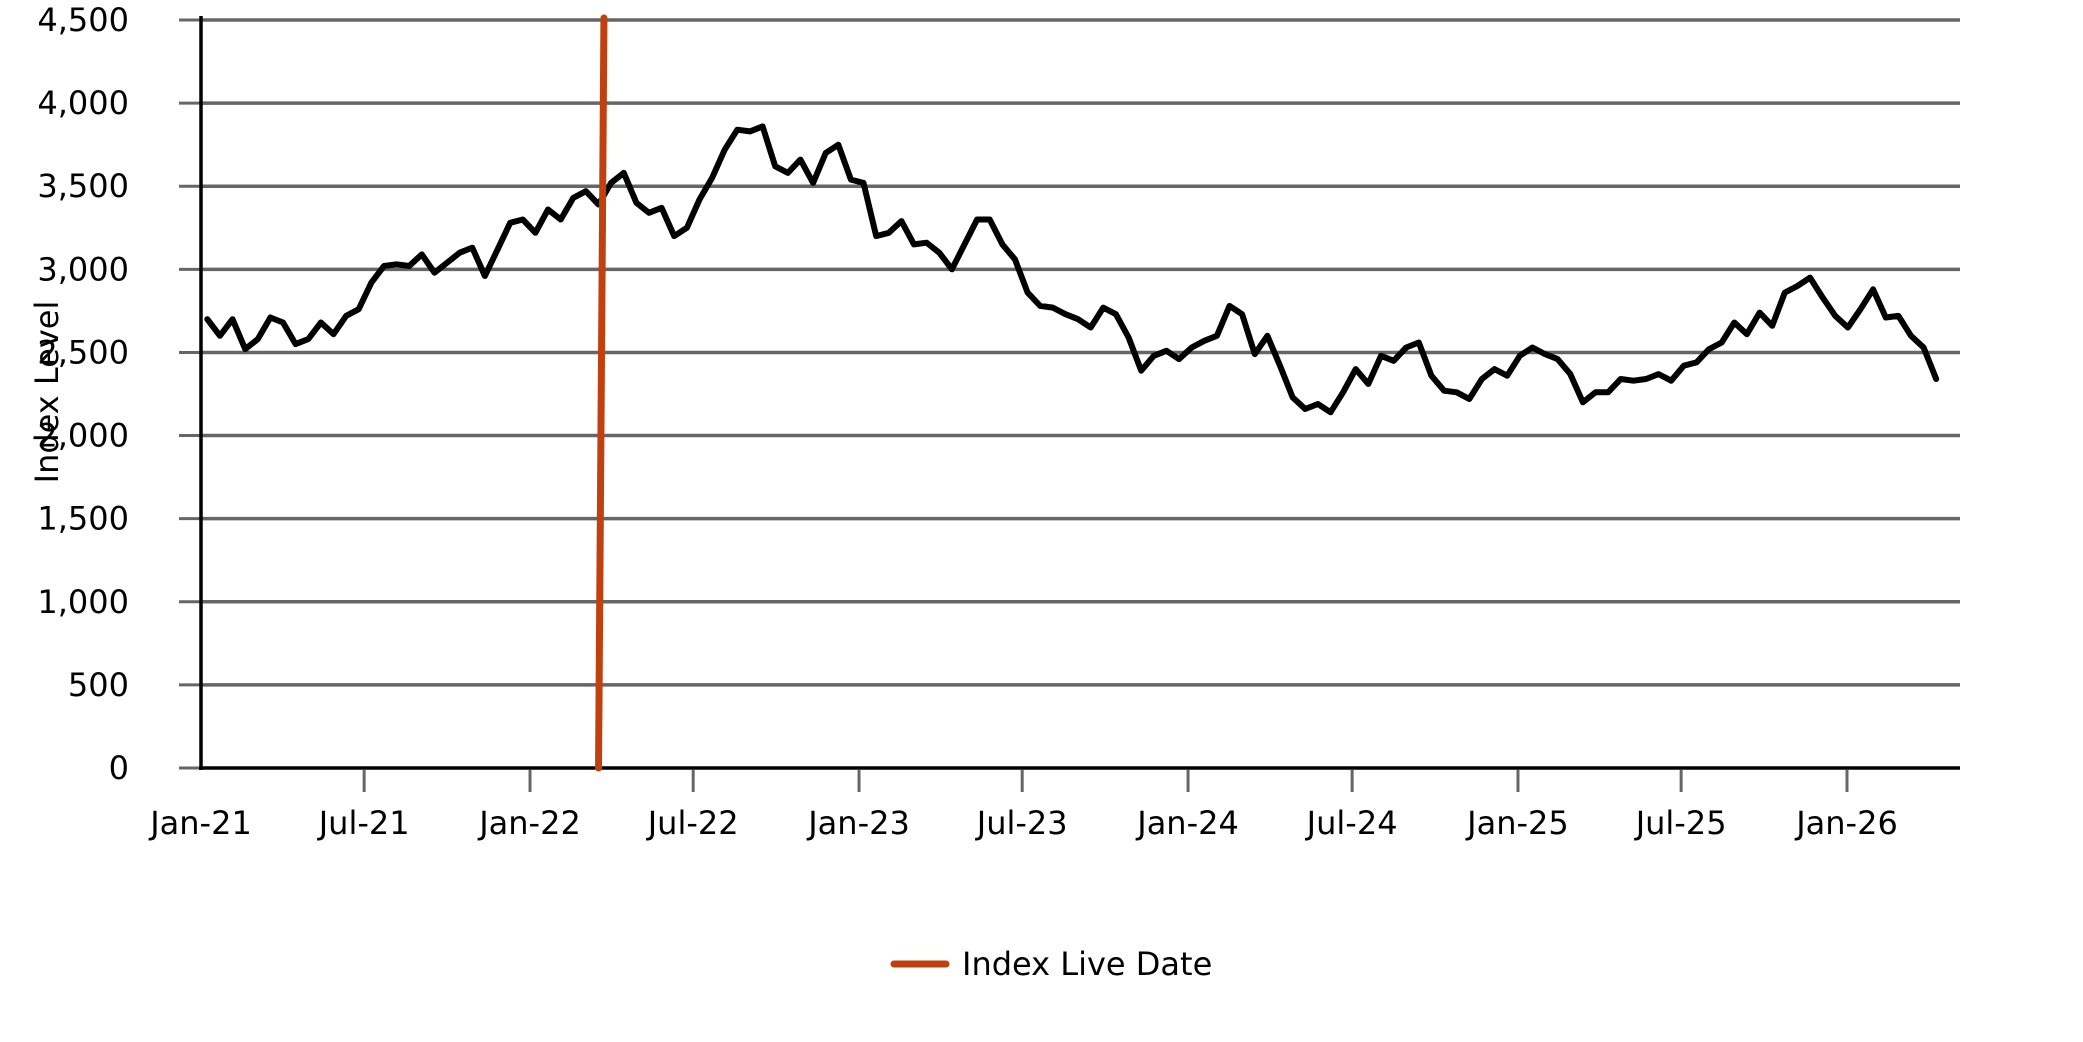  Describe the element at coordinates (1846, 823) in the screenshot. I see `x-tick-label: Jan-26` at that location.